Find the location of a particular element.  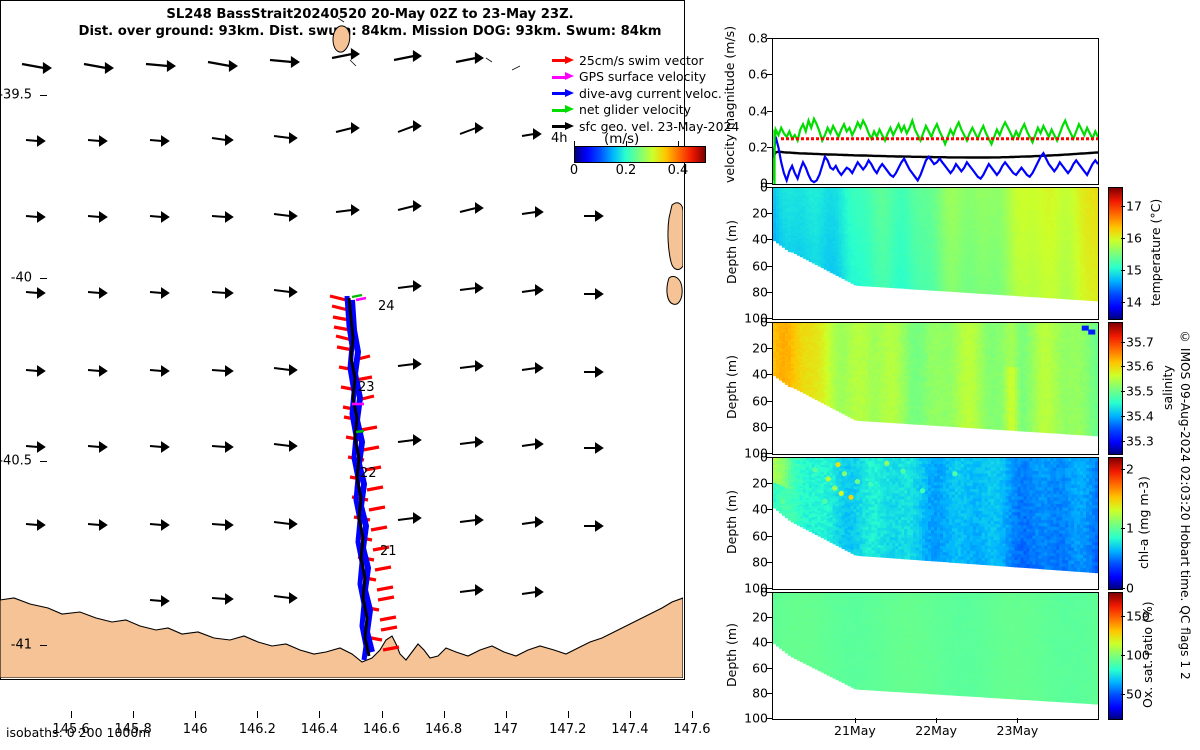

map-x-tick-5: 146.6 is located at coordinates (381, 729).